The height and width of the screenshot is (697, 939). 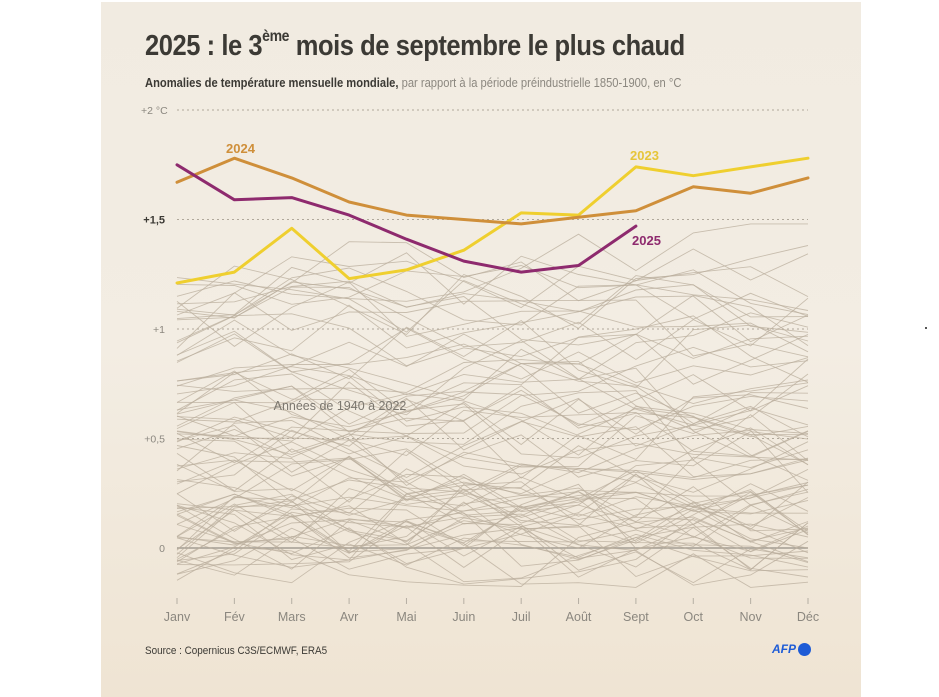 What do you see at coordinates (636, 617) in the screenshot?
I see `x-tick-label: Sept` at bounding box center [636, 617].